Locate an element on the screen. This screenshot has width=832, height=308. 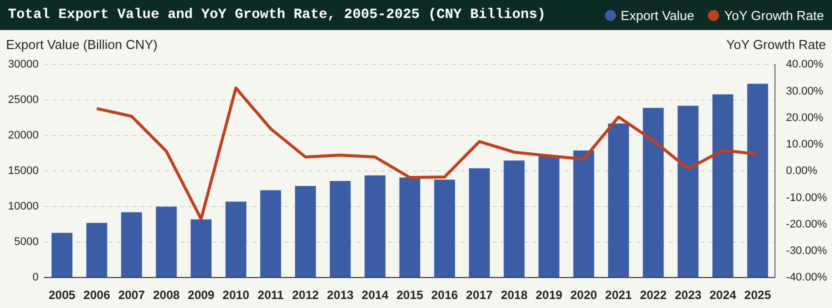
y2-tick-label: 10.00% is located at coordinates (805, 144).